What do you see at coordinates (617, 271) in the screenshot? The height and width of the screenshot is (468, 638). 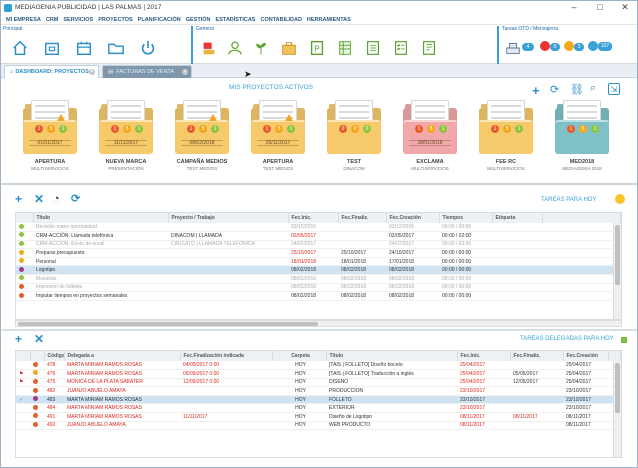 I see `tasks-scrollbar` at bounding box center [617, 271].